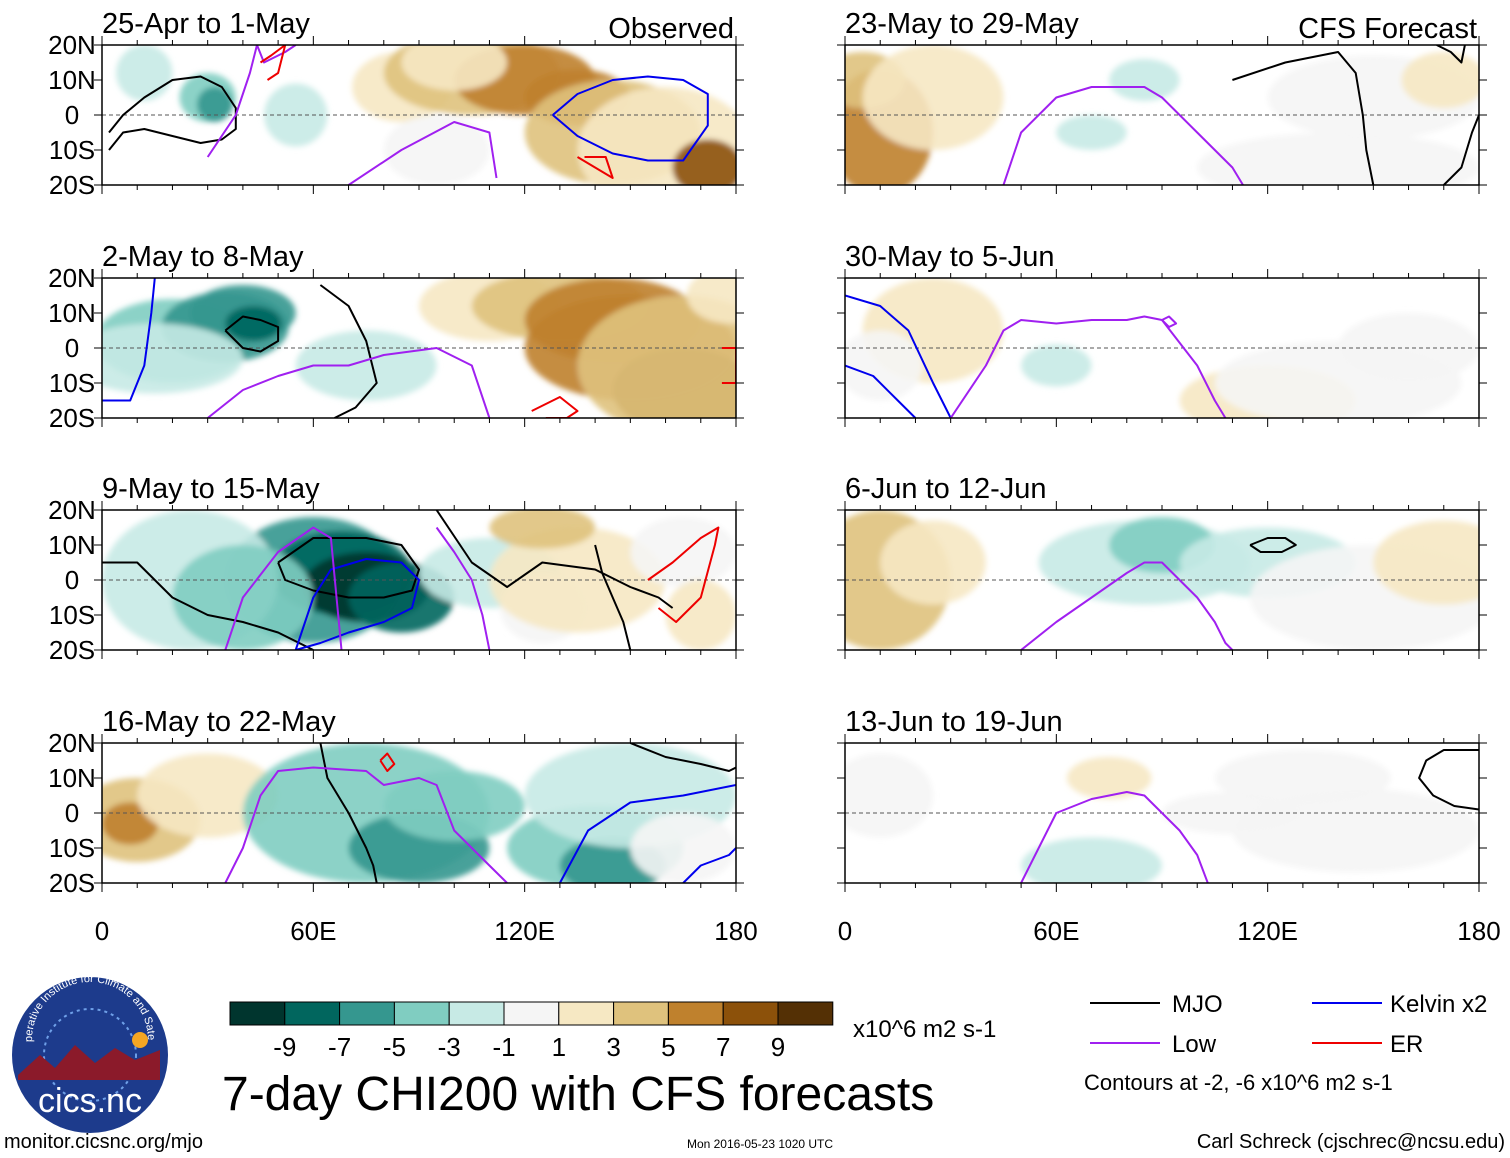  Describe the element at coordinates (924, 1029) in the screenshot. I see `colorbar-units-label: x10^6 m2 s-1` at that location.